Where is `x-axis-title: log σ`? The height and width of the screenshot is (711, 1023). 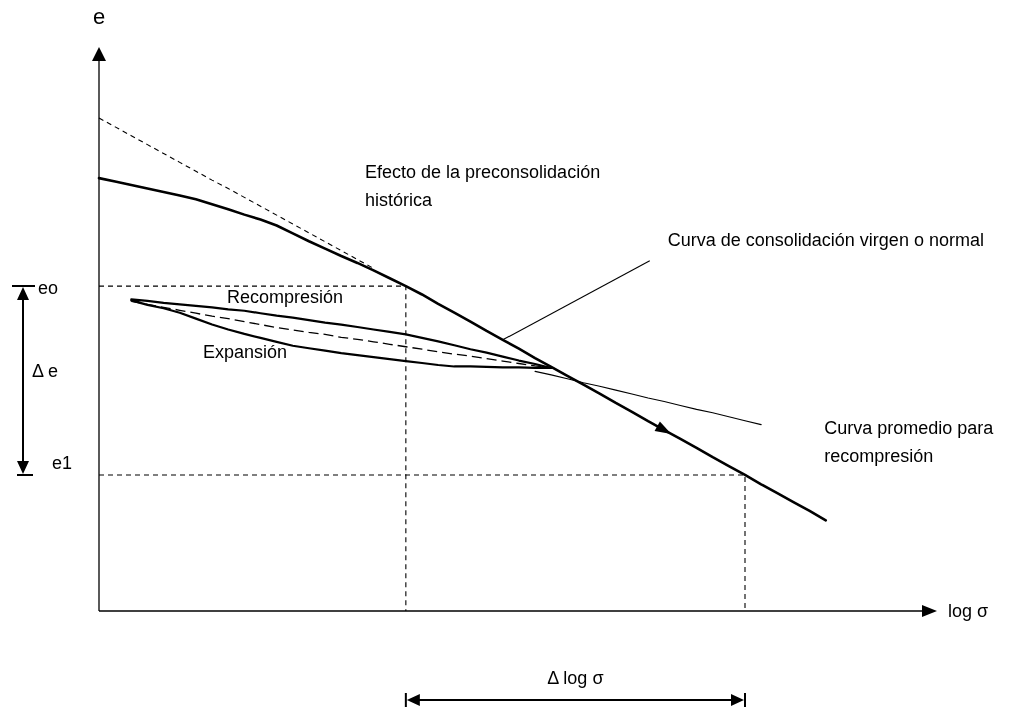 x-axis-title: log σ is located at coordinates (968, 611).